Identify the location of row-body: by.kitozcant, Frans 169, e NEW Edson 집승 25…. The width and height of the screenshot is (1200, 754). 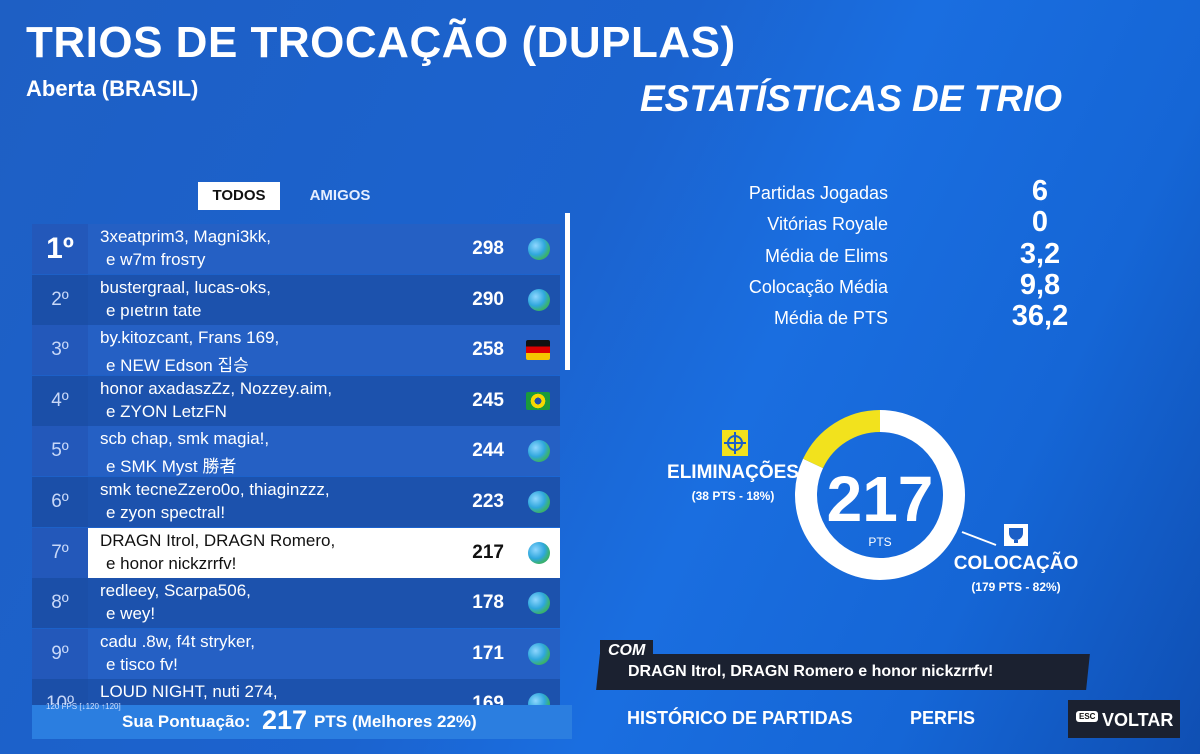
(324, 350).